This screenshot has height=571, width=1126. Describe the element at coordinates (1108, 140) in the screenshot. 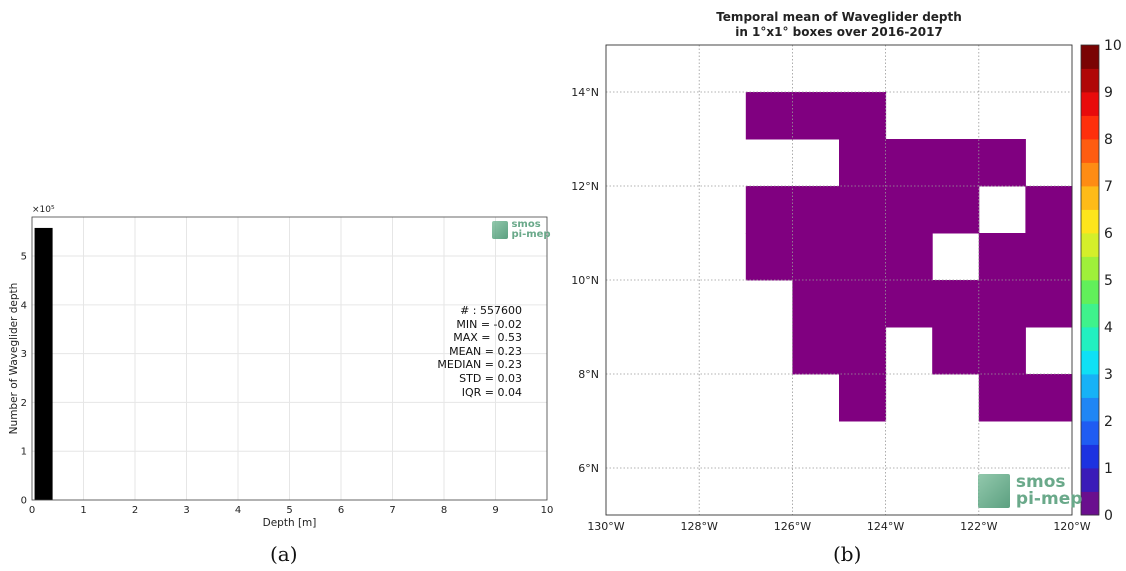

I see `colorbar-tick-label: 8` at that location.